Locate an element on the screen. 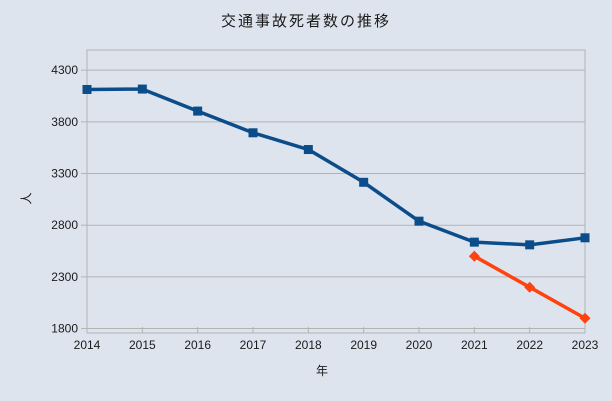  x-tick-label: 2020 is located at coordinates (419, 345).